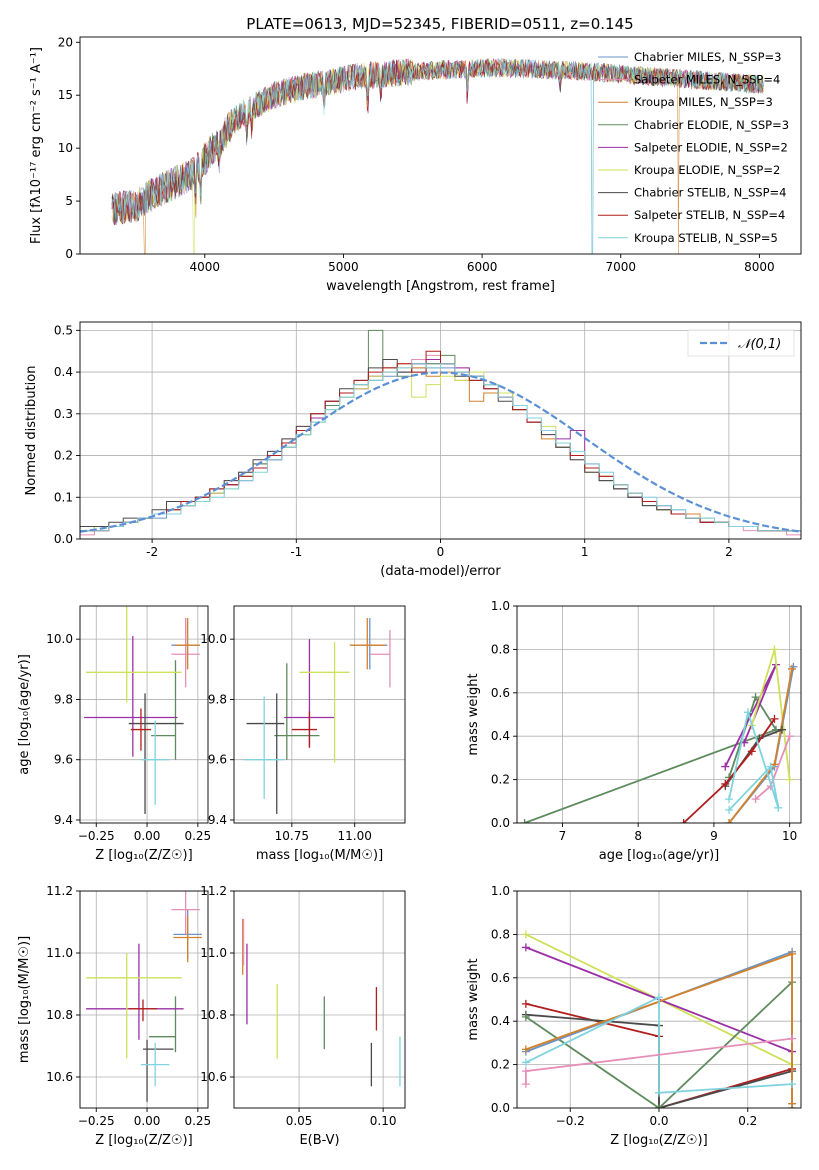  Describe the element at coordinates (711, 147) in the screenshot. I see `legend-entry: Salpeter ELODIE, N_SSP=2` at that location.